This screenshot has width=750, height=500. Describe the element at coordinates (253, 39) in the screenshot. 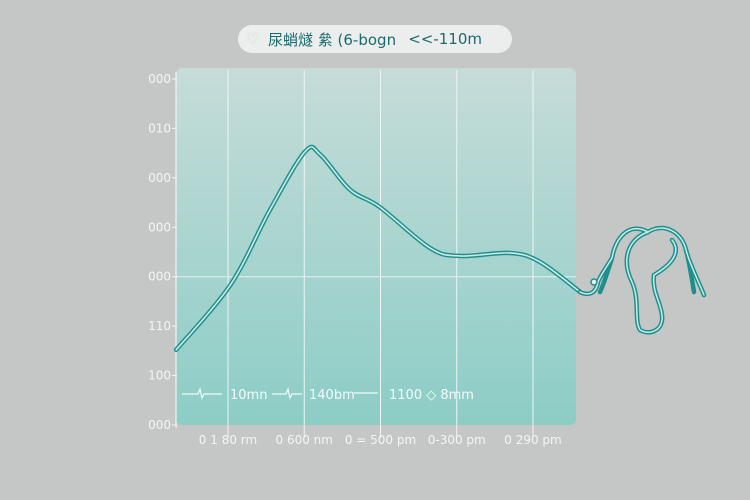

I see `heart-icon: ♡` at that location.